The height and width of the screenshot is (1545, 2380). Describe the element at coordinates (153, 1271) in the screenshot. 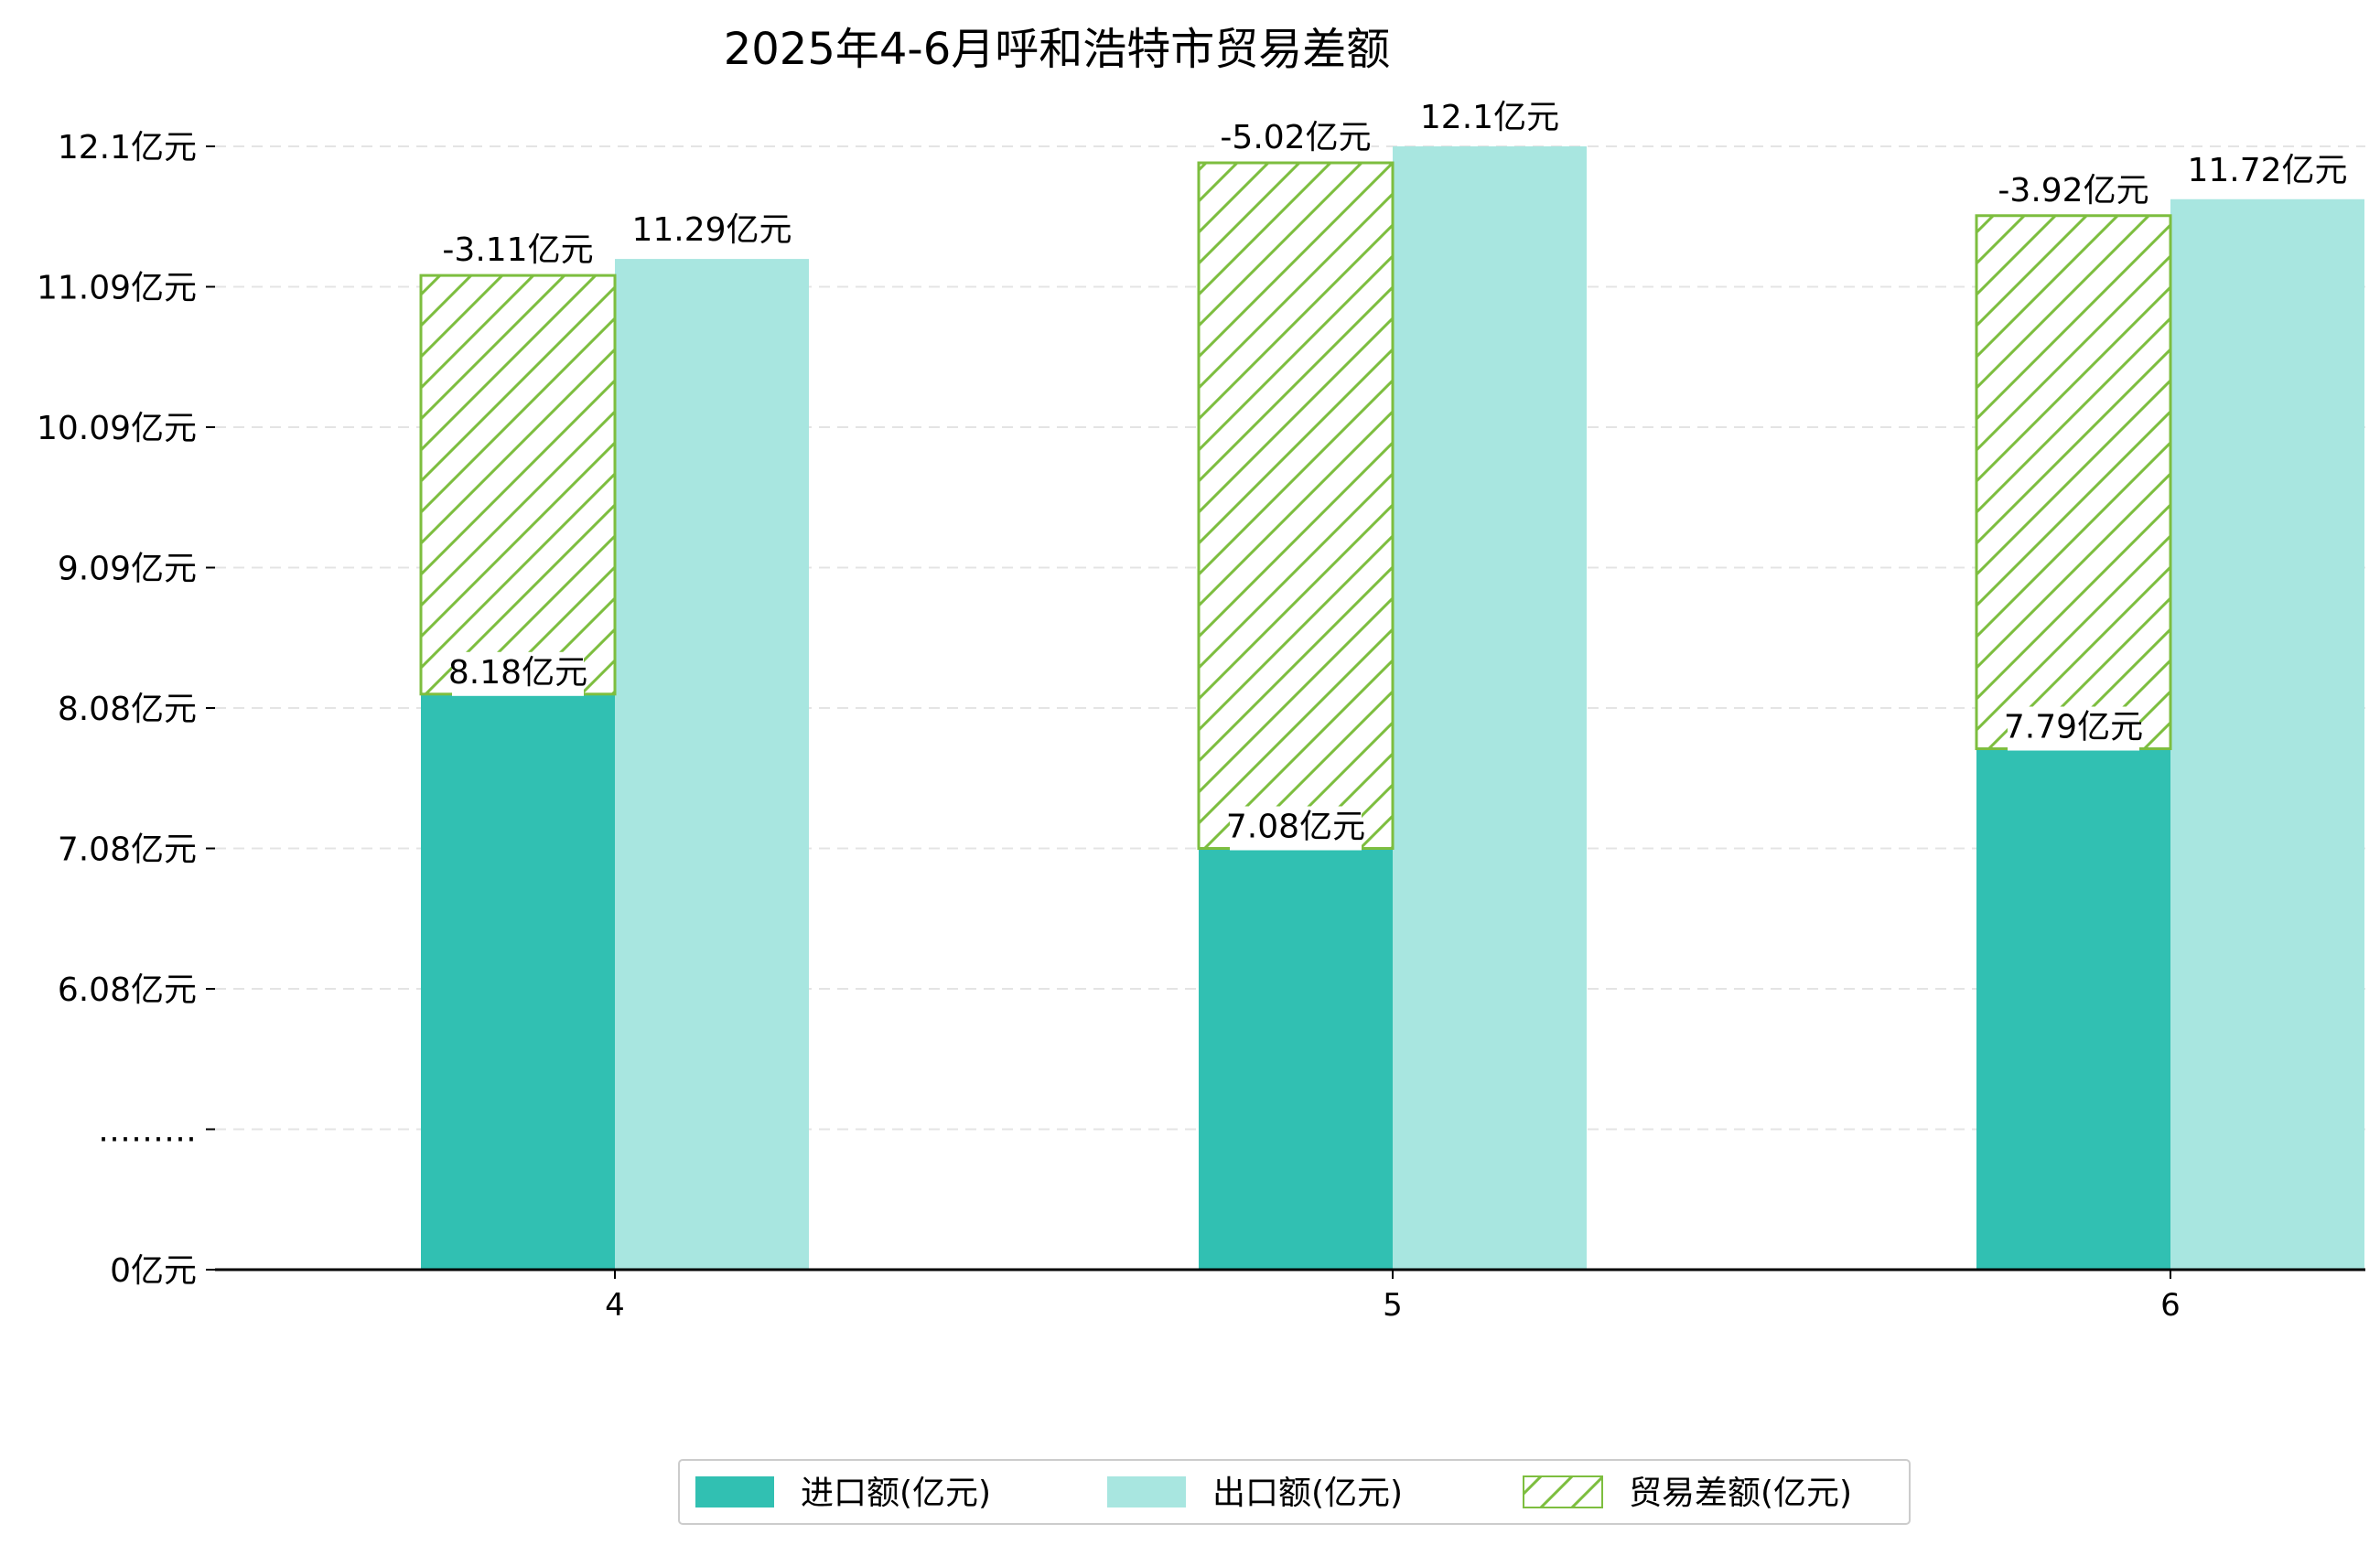

I see `y-tick-label: 0亿元` at that location.